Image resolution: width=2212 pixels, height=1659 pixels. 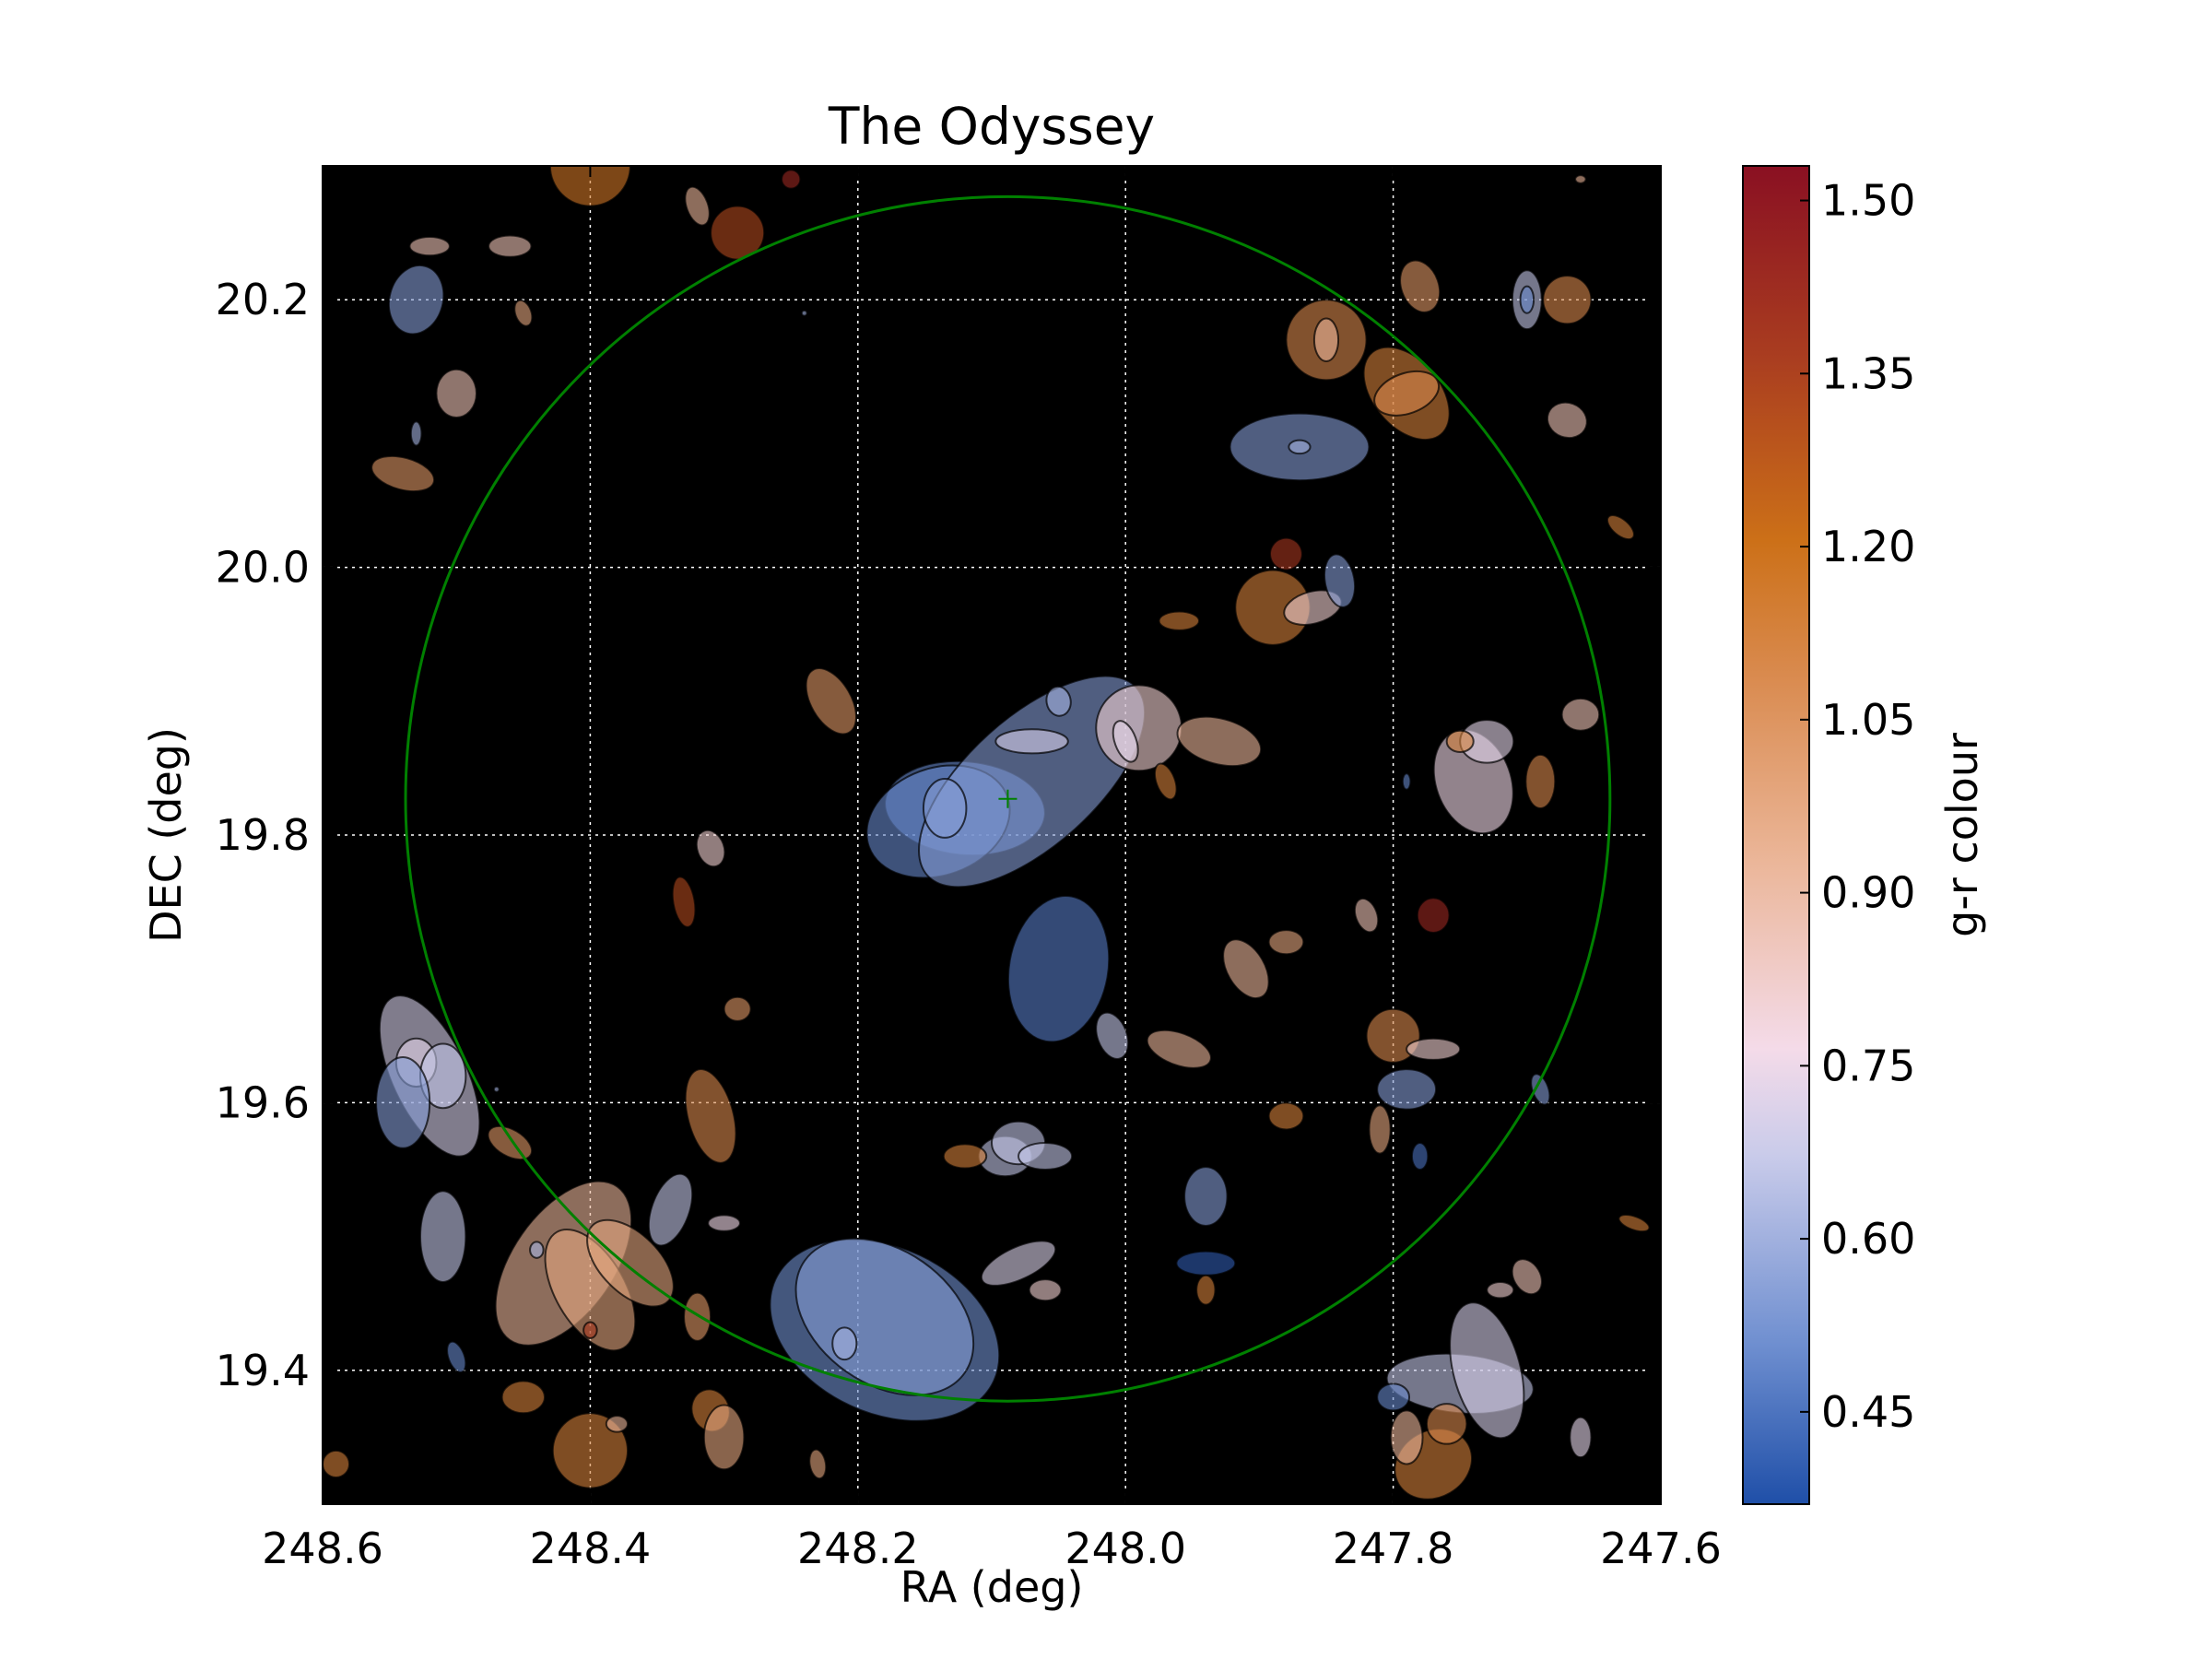 What do you see at coordinates (992, 1587) in the screenshot?
I see `x-axis-label: RA (deg)` at bounding box center [992, 1587].